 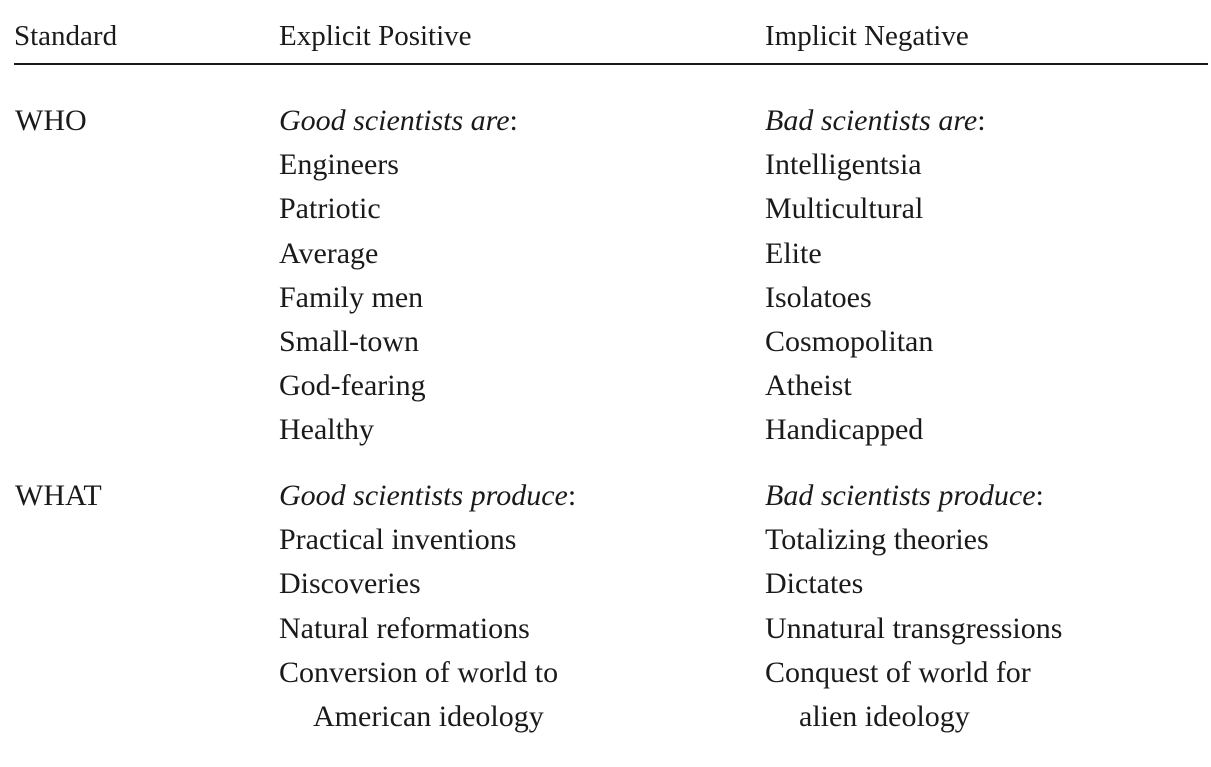 What do you see at coordinates (871, 120) in the screenshot?
I see `who-negative-heading-text: Bad scientists are` at bounding box center [871, 120].